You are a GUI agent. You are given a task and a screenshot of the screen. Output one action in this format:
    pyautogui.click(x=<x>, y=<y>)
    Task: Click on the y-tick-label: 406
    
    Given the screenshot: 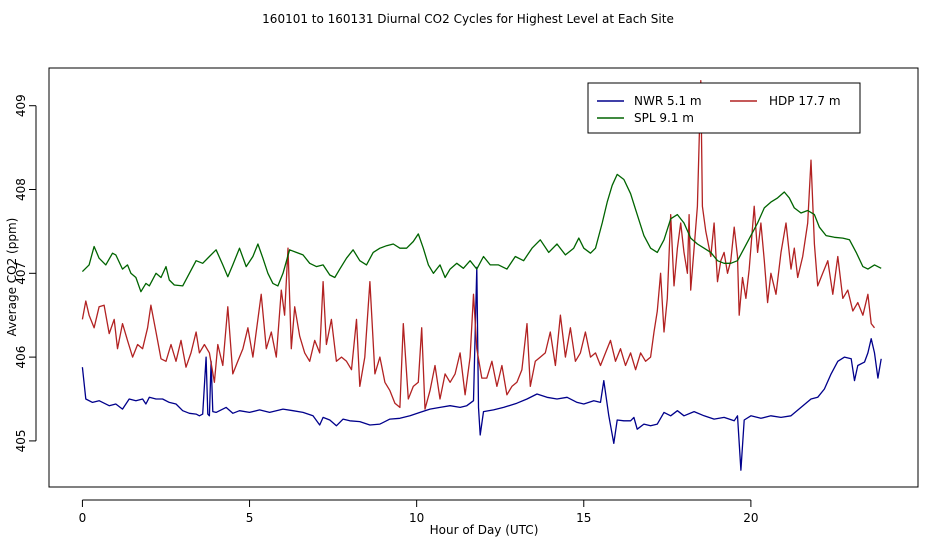 What is the action you would take?
    pyautogui.click(x=21, y=357)
    